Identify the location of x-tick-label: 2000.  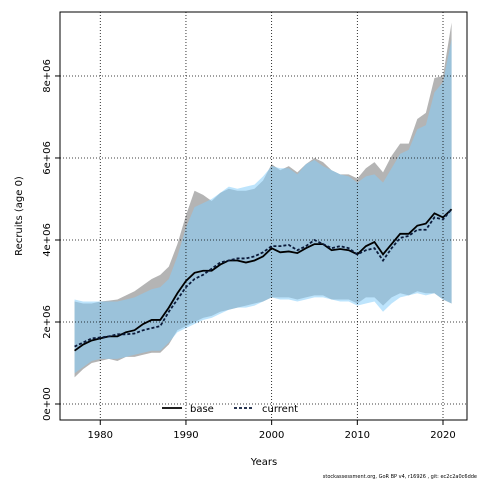
(271, 435).